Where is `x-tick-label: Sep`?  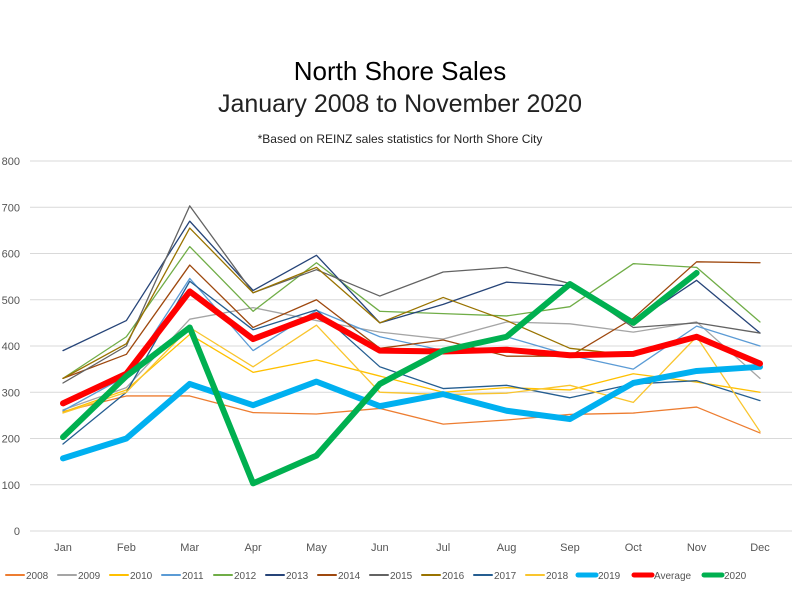 x-tick-label: Sep is located at coordinates (570, 548).